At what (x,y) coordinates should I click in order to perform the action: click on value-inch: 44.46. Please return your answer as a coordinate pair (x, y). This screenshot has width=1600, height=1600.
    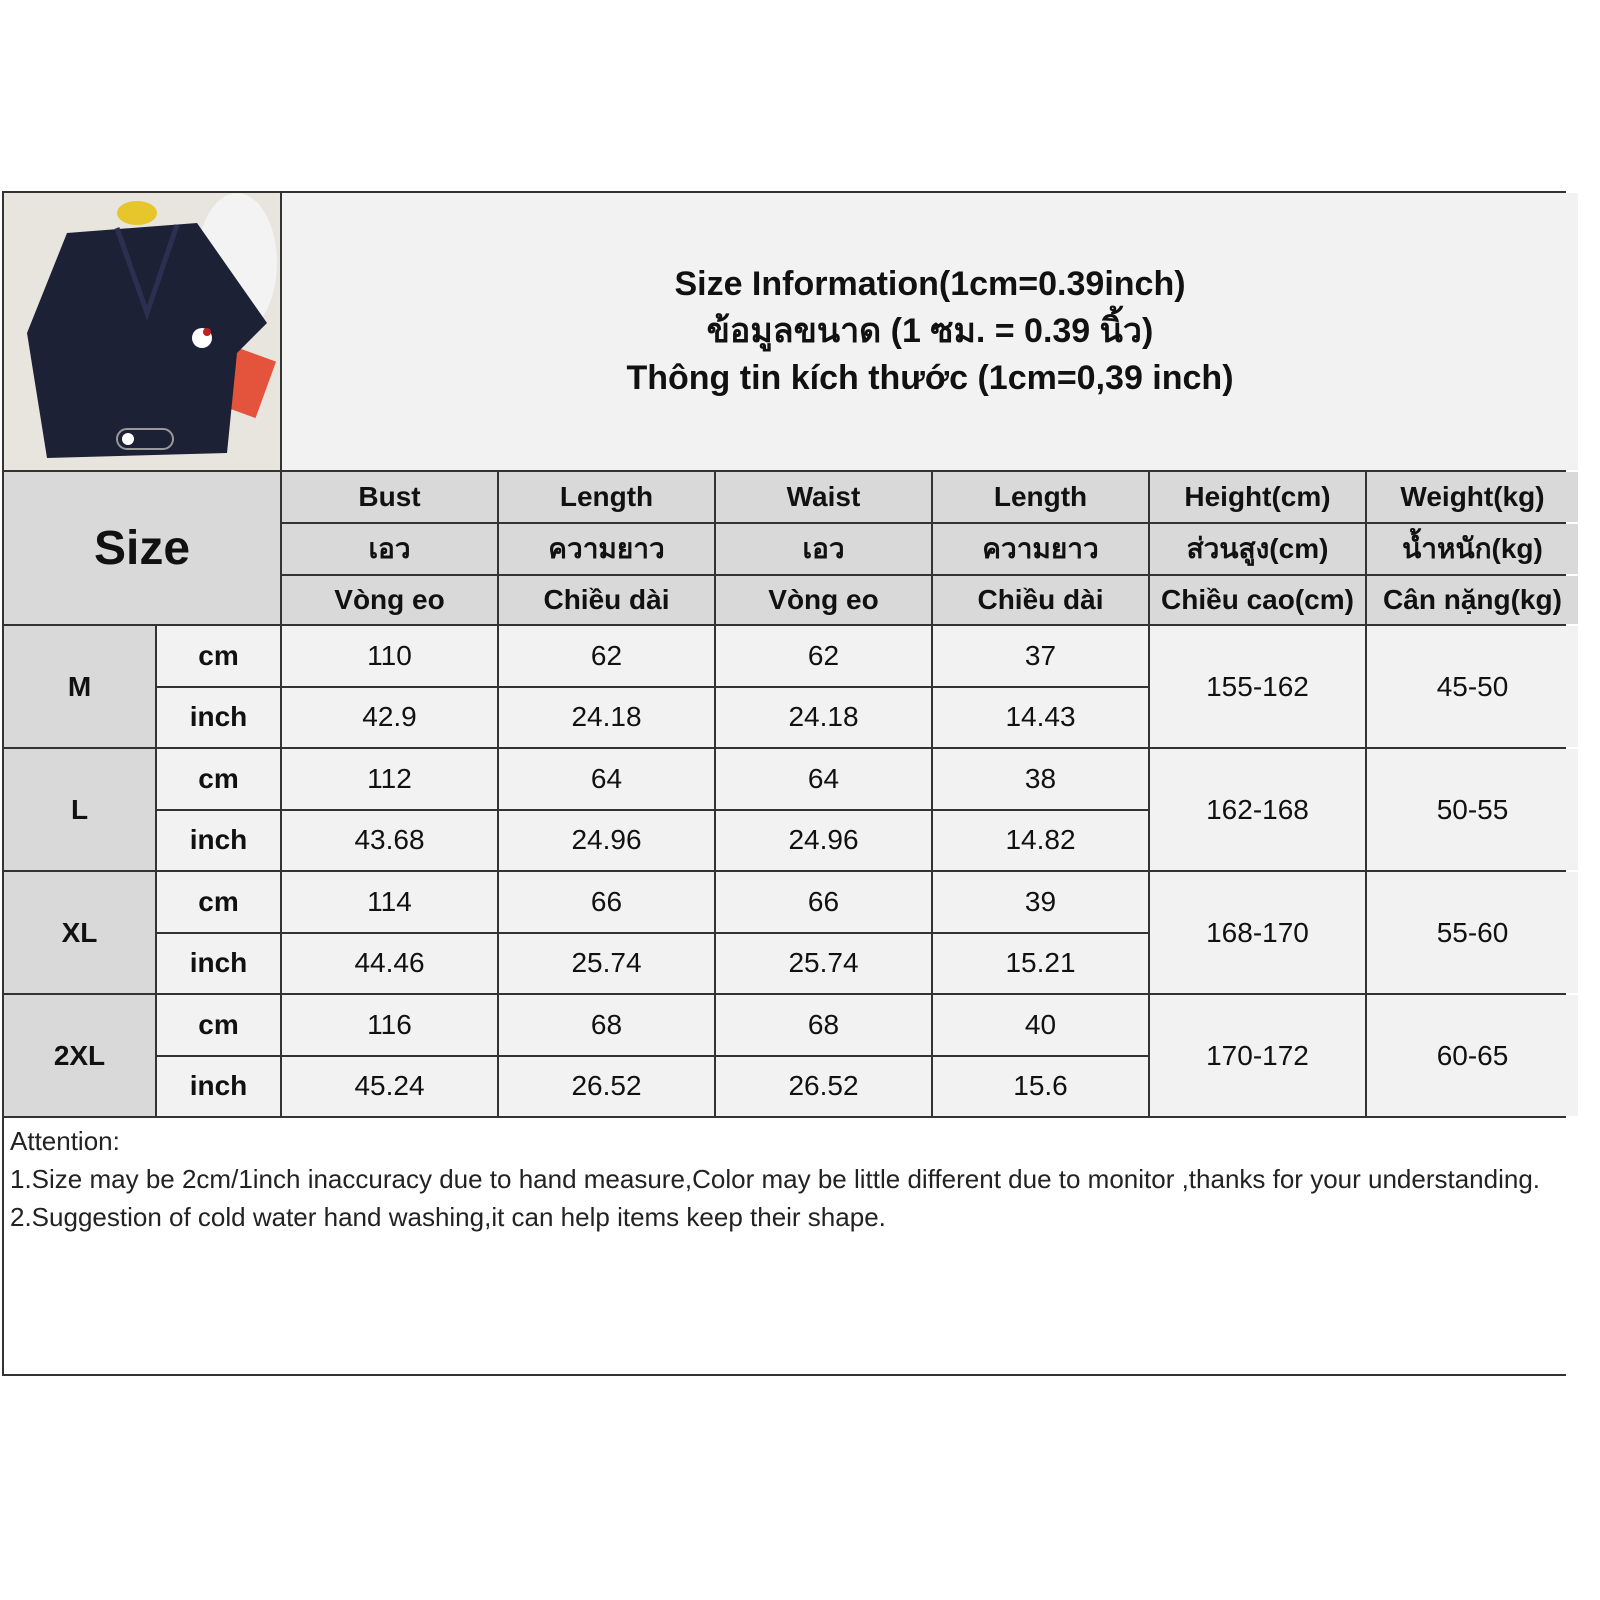
    Looking at the image, I should click on (389, 963).